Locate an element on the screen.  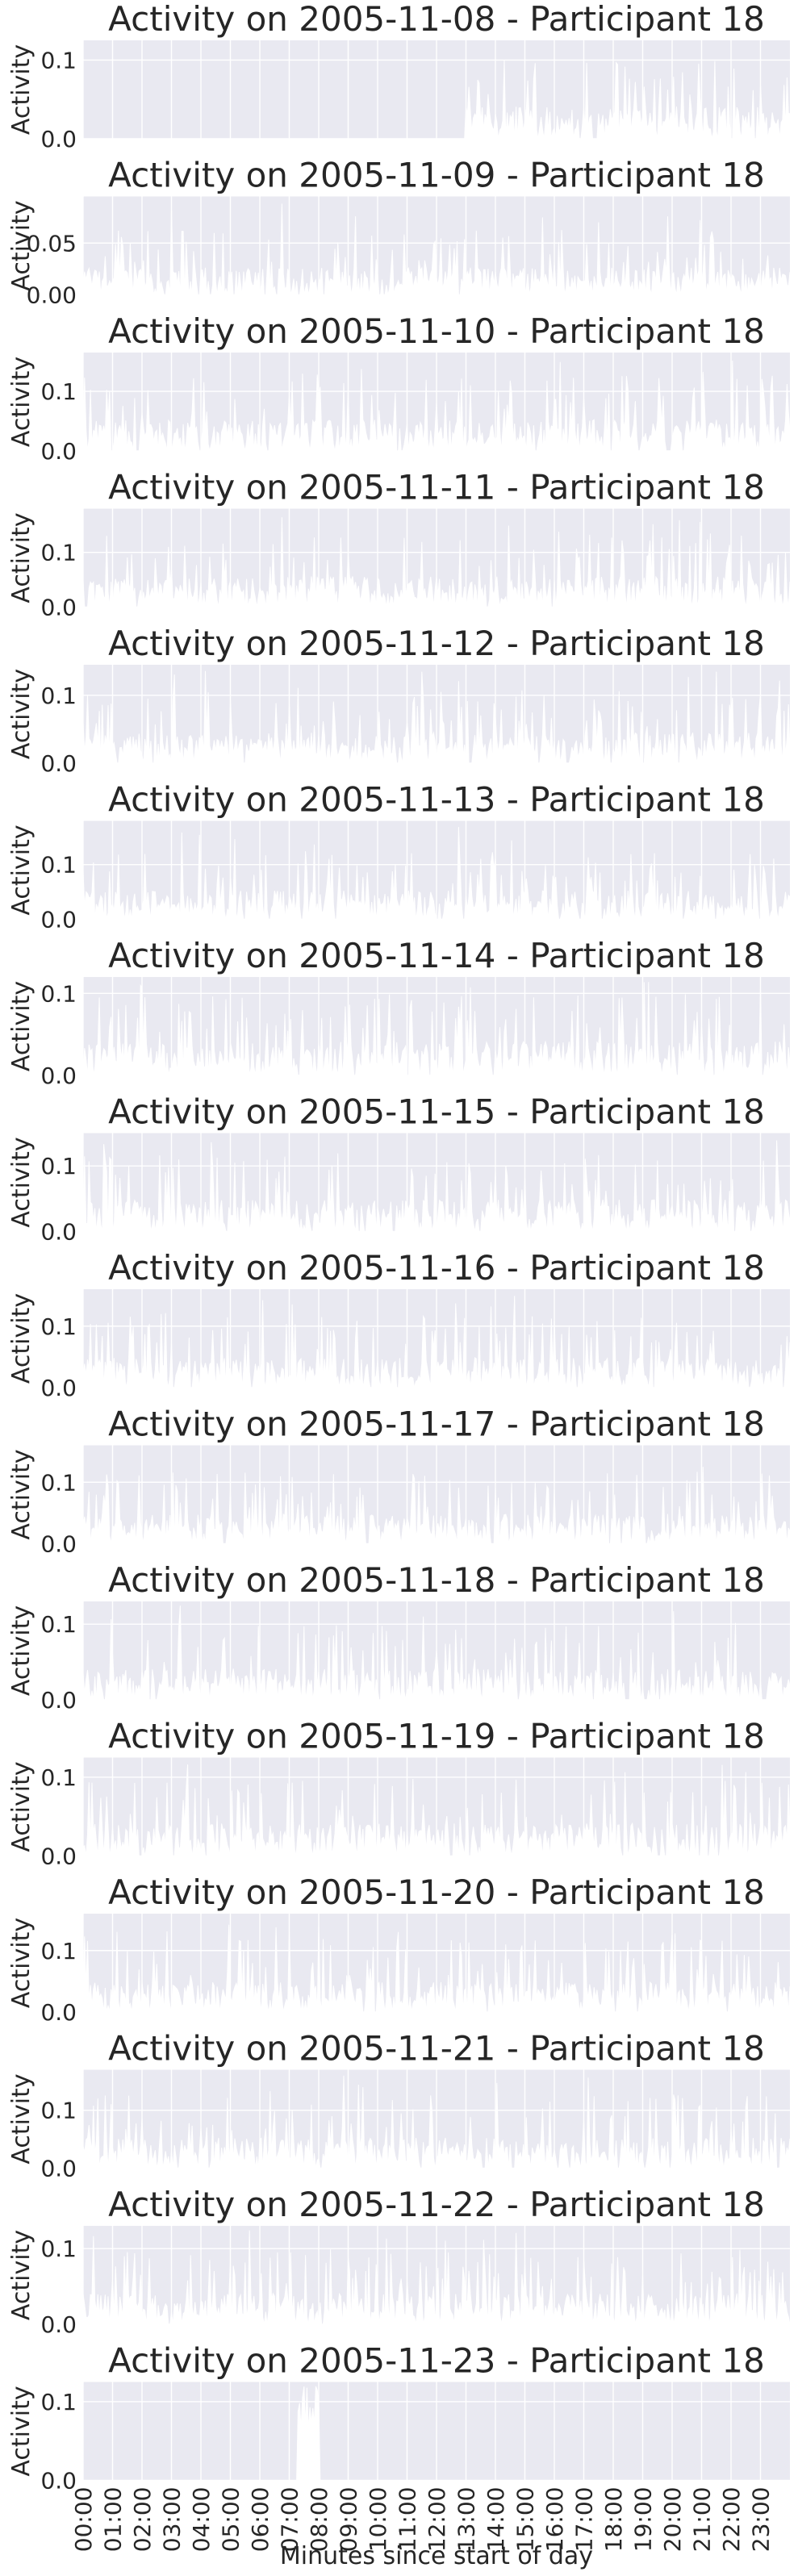
x-tick-label: 10:00 is located at coordinates (378, 2520).